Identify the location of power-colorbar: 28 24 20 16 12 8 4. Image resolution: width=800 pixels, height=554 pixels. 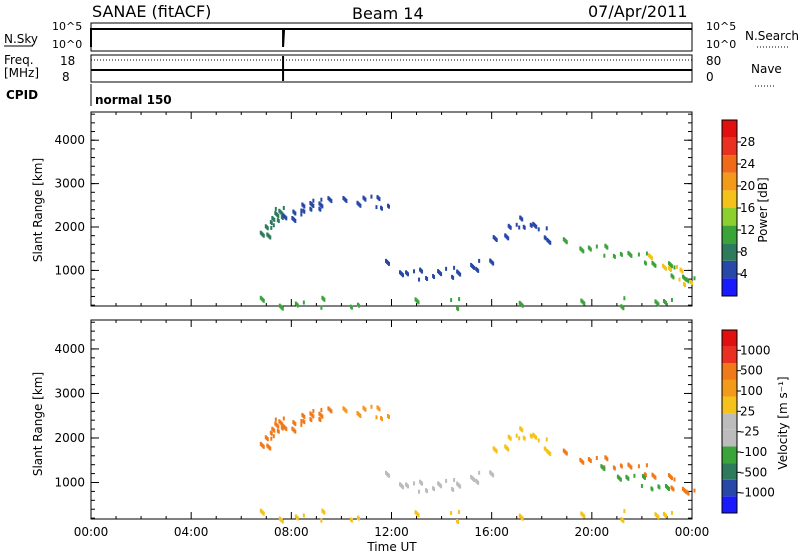
(738, 208).